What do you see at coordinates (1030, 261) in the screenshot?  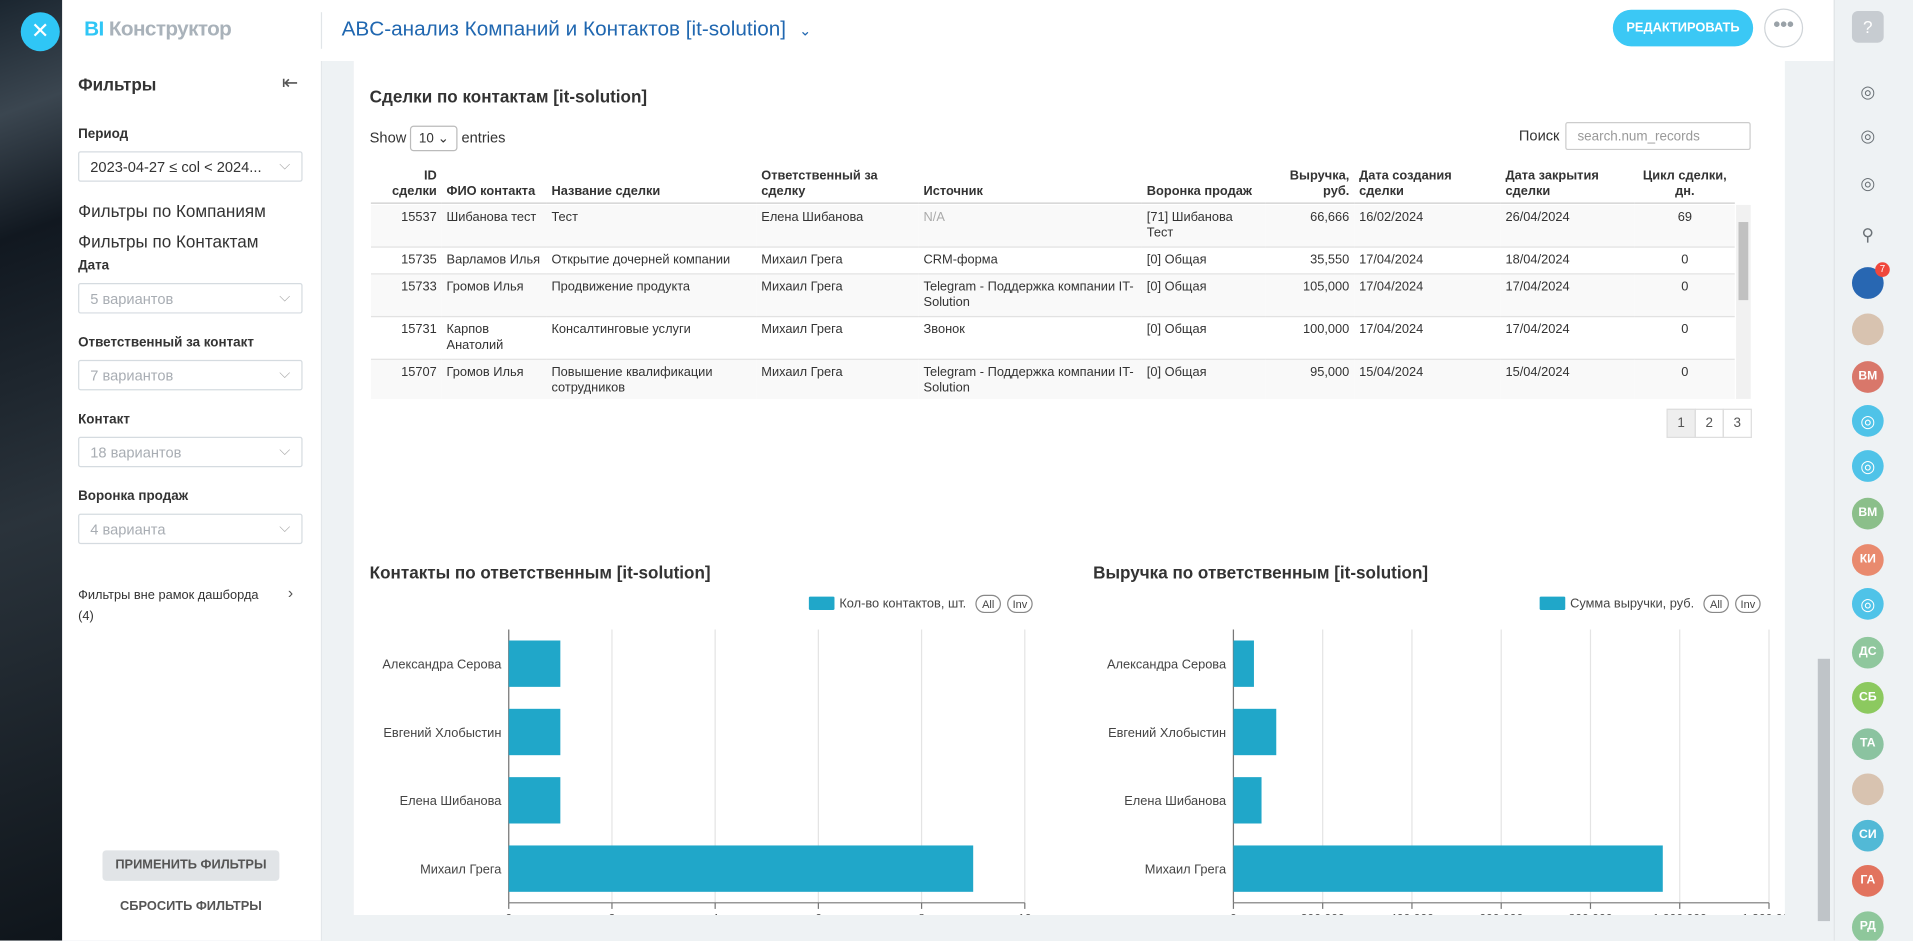 I see `table-cell: CRM-форма` at bounding box center [1030, 261].